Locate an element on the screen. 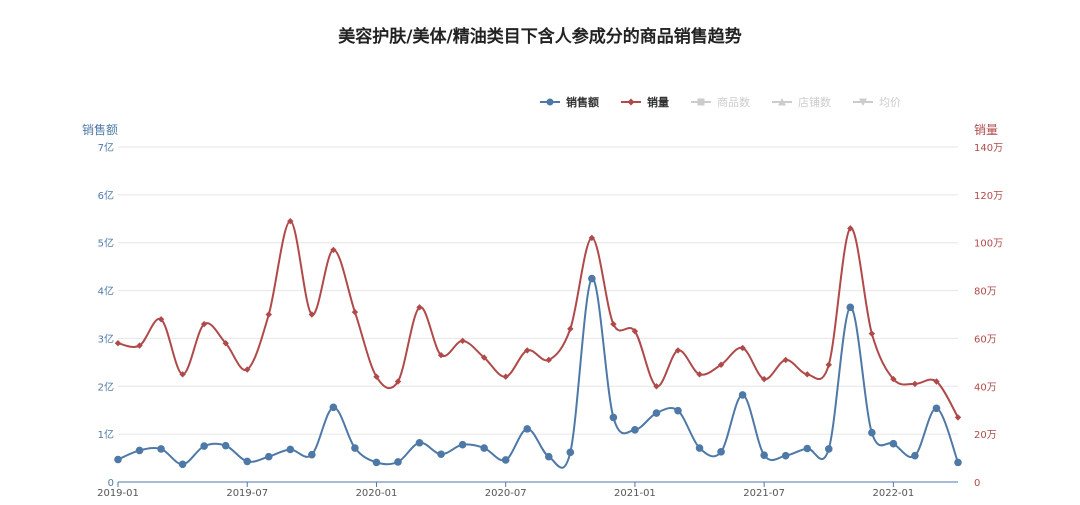  y-right-tick-label: 100万 is located at coordinates (988, 244).